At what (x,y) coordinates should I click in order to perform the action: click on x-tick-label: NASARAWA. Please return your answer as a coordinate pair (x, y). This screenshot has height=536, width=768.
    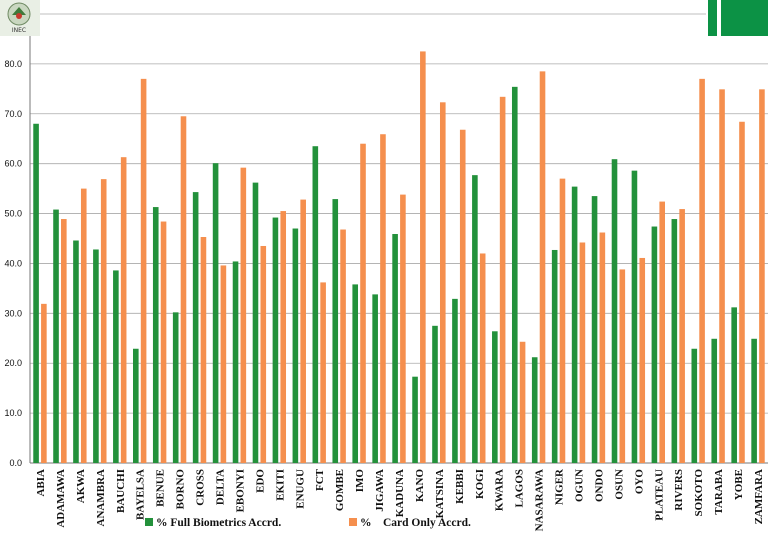
    Looking at the image, I should click on (540, 500).